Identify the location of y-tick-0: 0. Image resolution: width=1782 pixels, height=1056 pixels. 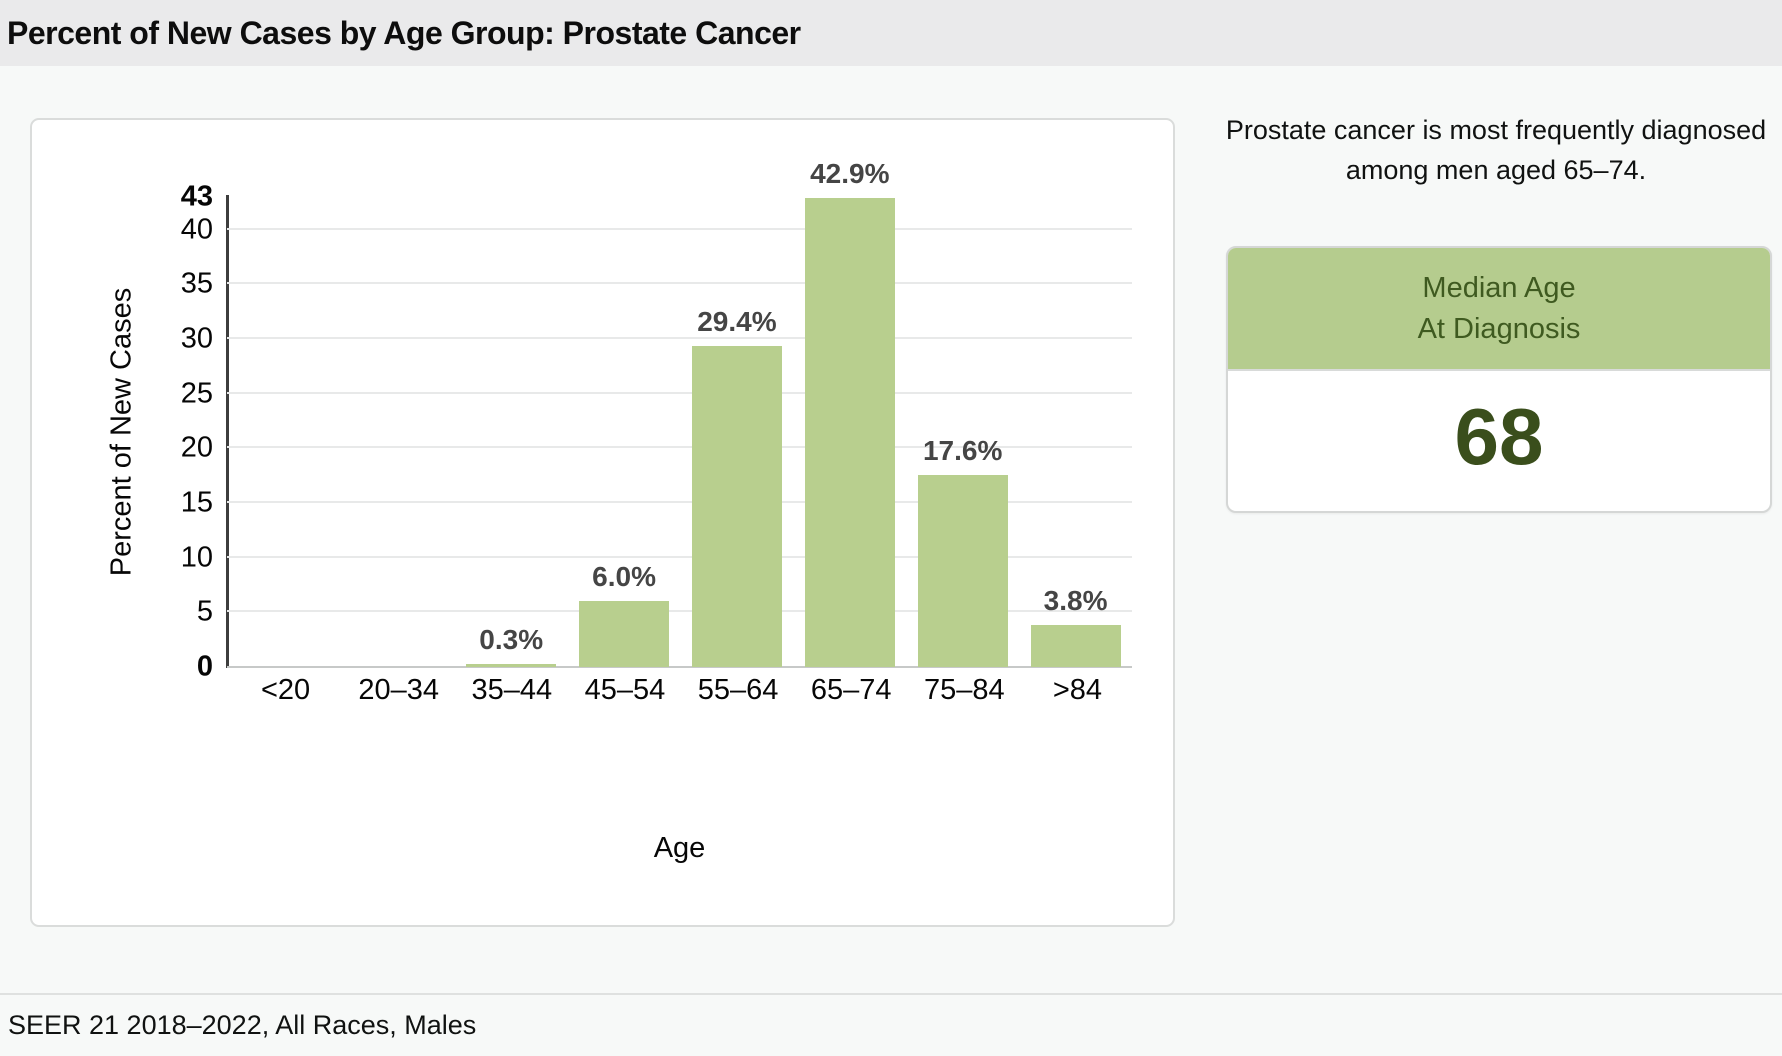
(204, 666).